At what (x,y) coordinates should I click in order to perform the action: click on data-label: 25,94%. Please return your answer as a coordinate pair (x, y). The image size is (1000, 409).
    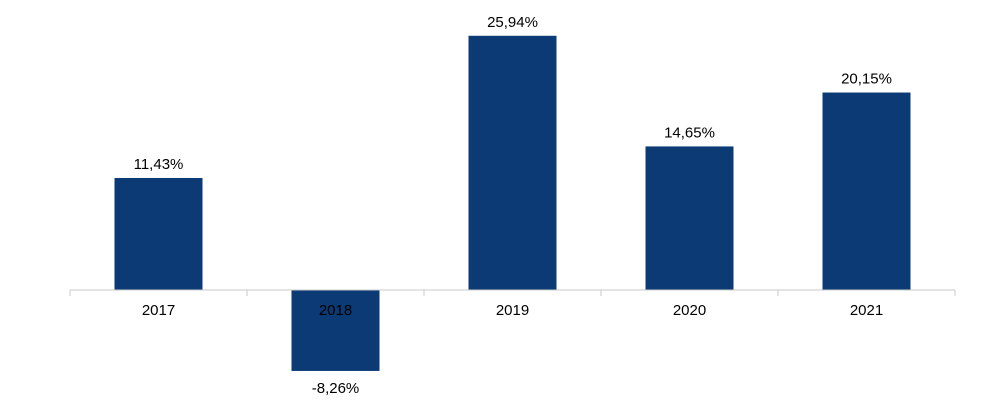
    Looking at the image, I should click on (512, 22).